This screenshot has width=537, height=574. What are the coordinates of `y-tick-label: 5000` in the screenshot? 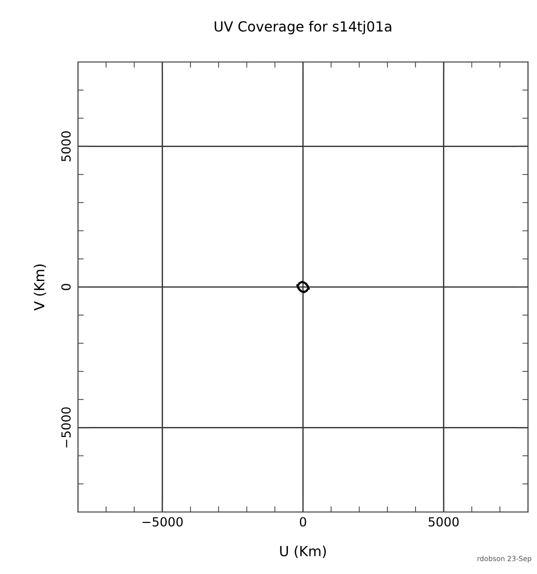 It's located at (66, 146).